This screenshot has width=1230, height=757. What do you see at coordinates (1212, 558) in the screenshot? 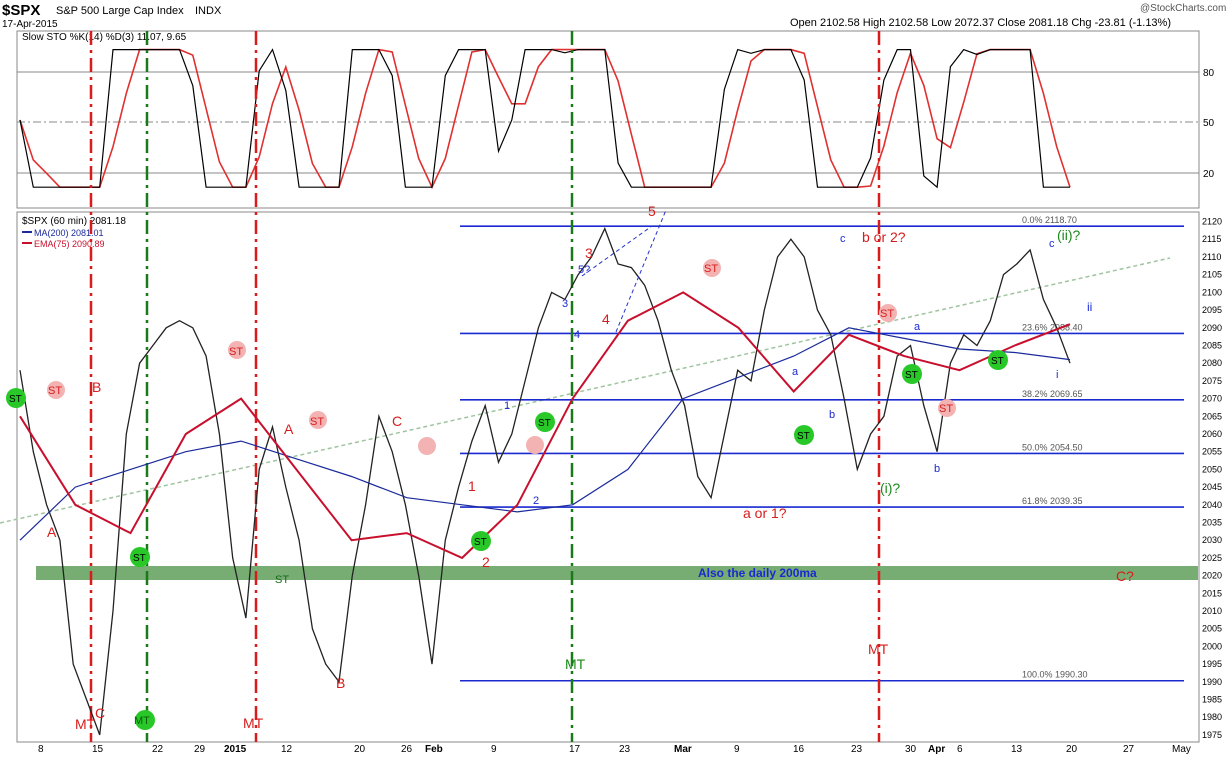
I see `y-tick-label: 2025` at bounding box center [1212, 558].